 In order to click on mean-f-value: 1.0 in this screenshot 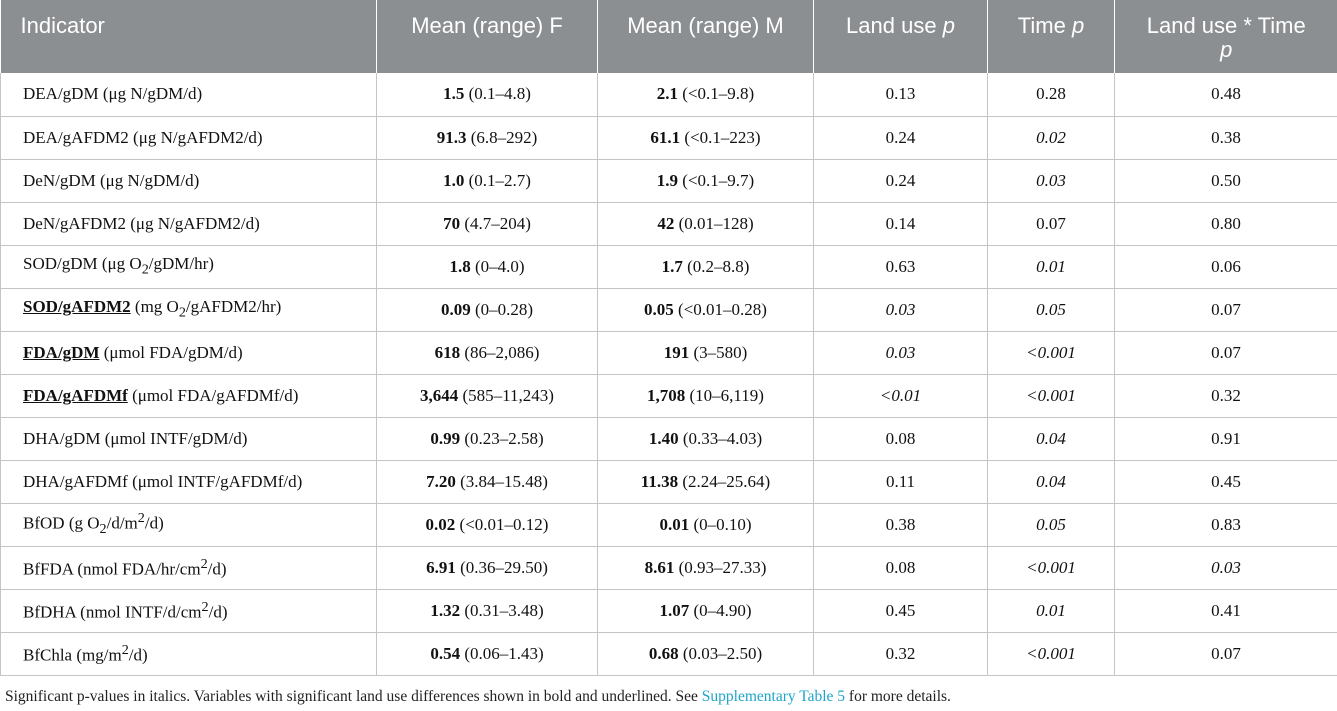, I will do `click(454, 180)`.